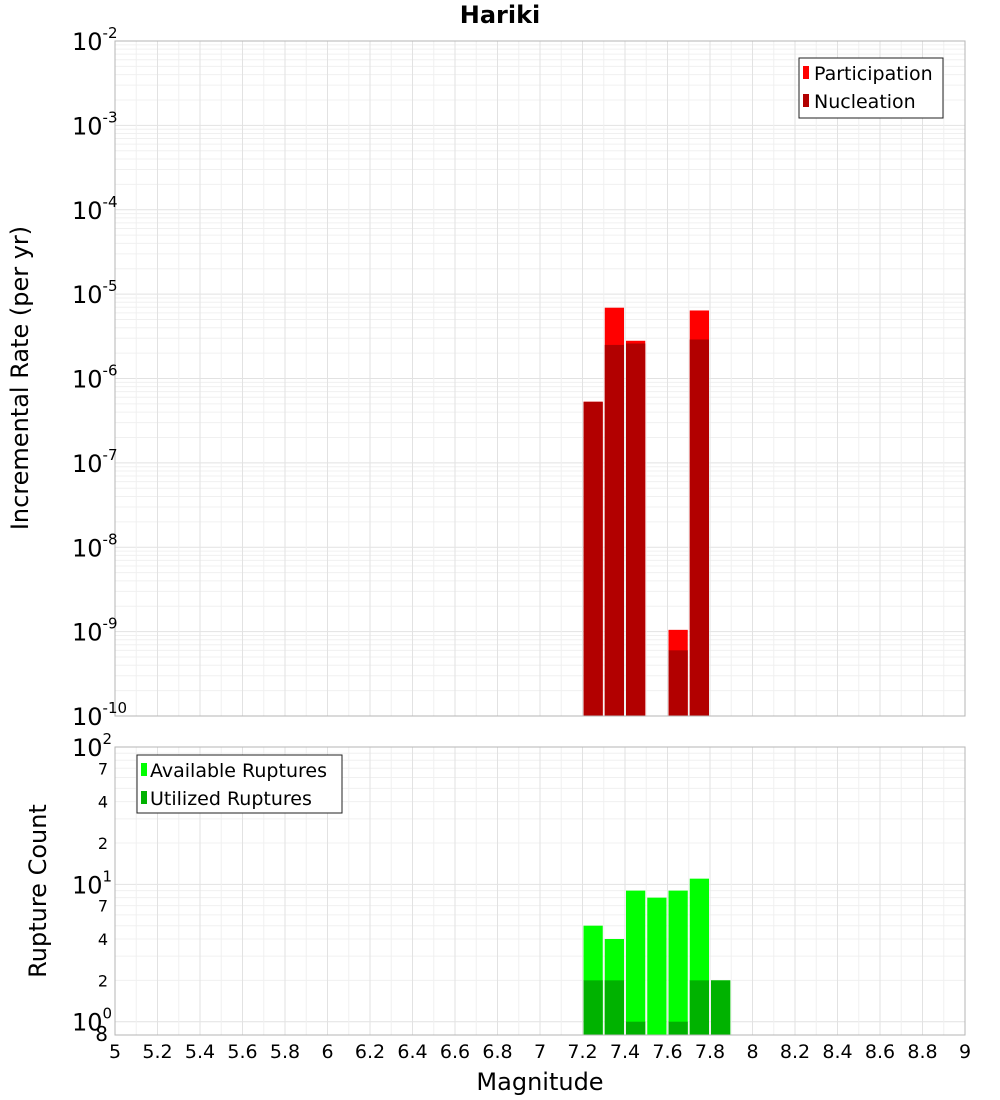 Image resolution: width=1000 pixels, height=1100 pixels. Describe the element at coordinates (497, 1052) in the screenshot. I see `x-tick-label: 6.8` at that location.